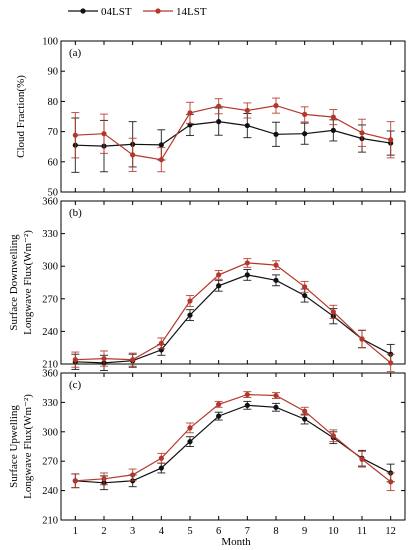 This screenshot has height=550, width=413. What do you see at coordinates (14, 282) in the screenshot?
I see `y-axis-label: Surface Downwelling` at bounding box center [14, 282].